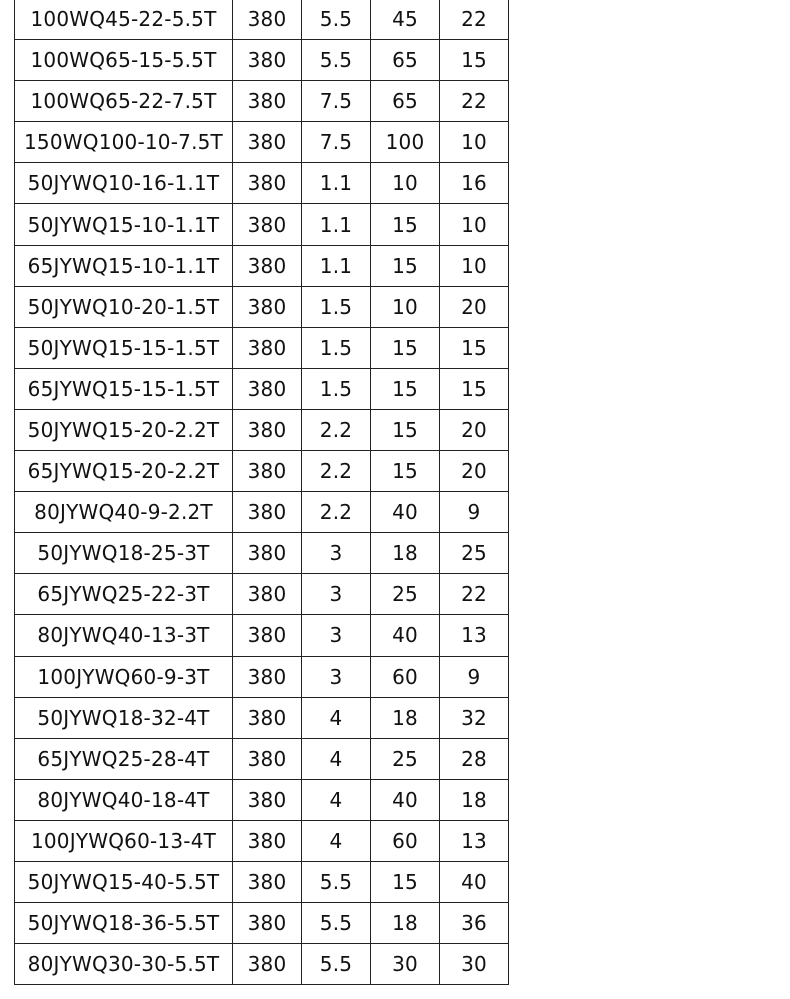  What do you see at coordinates (261, 635) in the screenshot?
I see `table-row: 80JYWQ40-13-3T 380 3 40 13` at bounding box center [261, 635].